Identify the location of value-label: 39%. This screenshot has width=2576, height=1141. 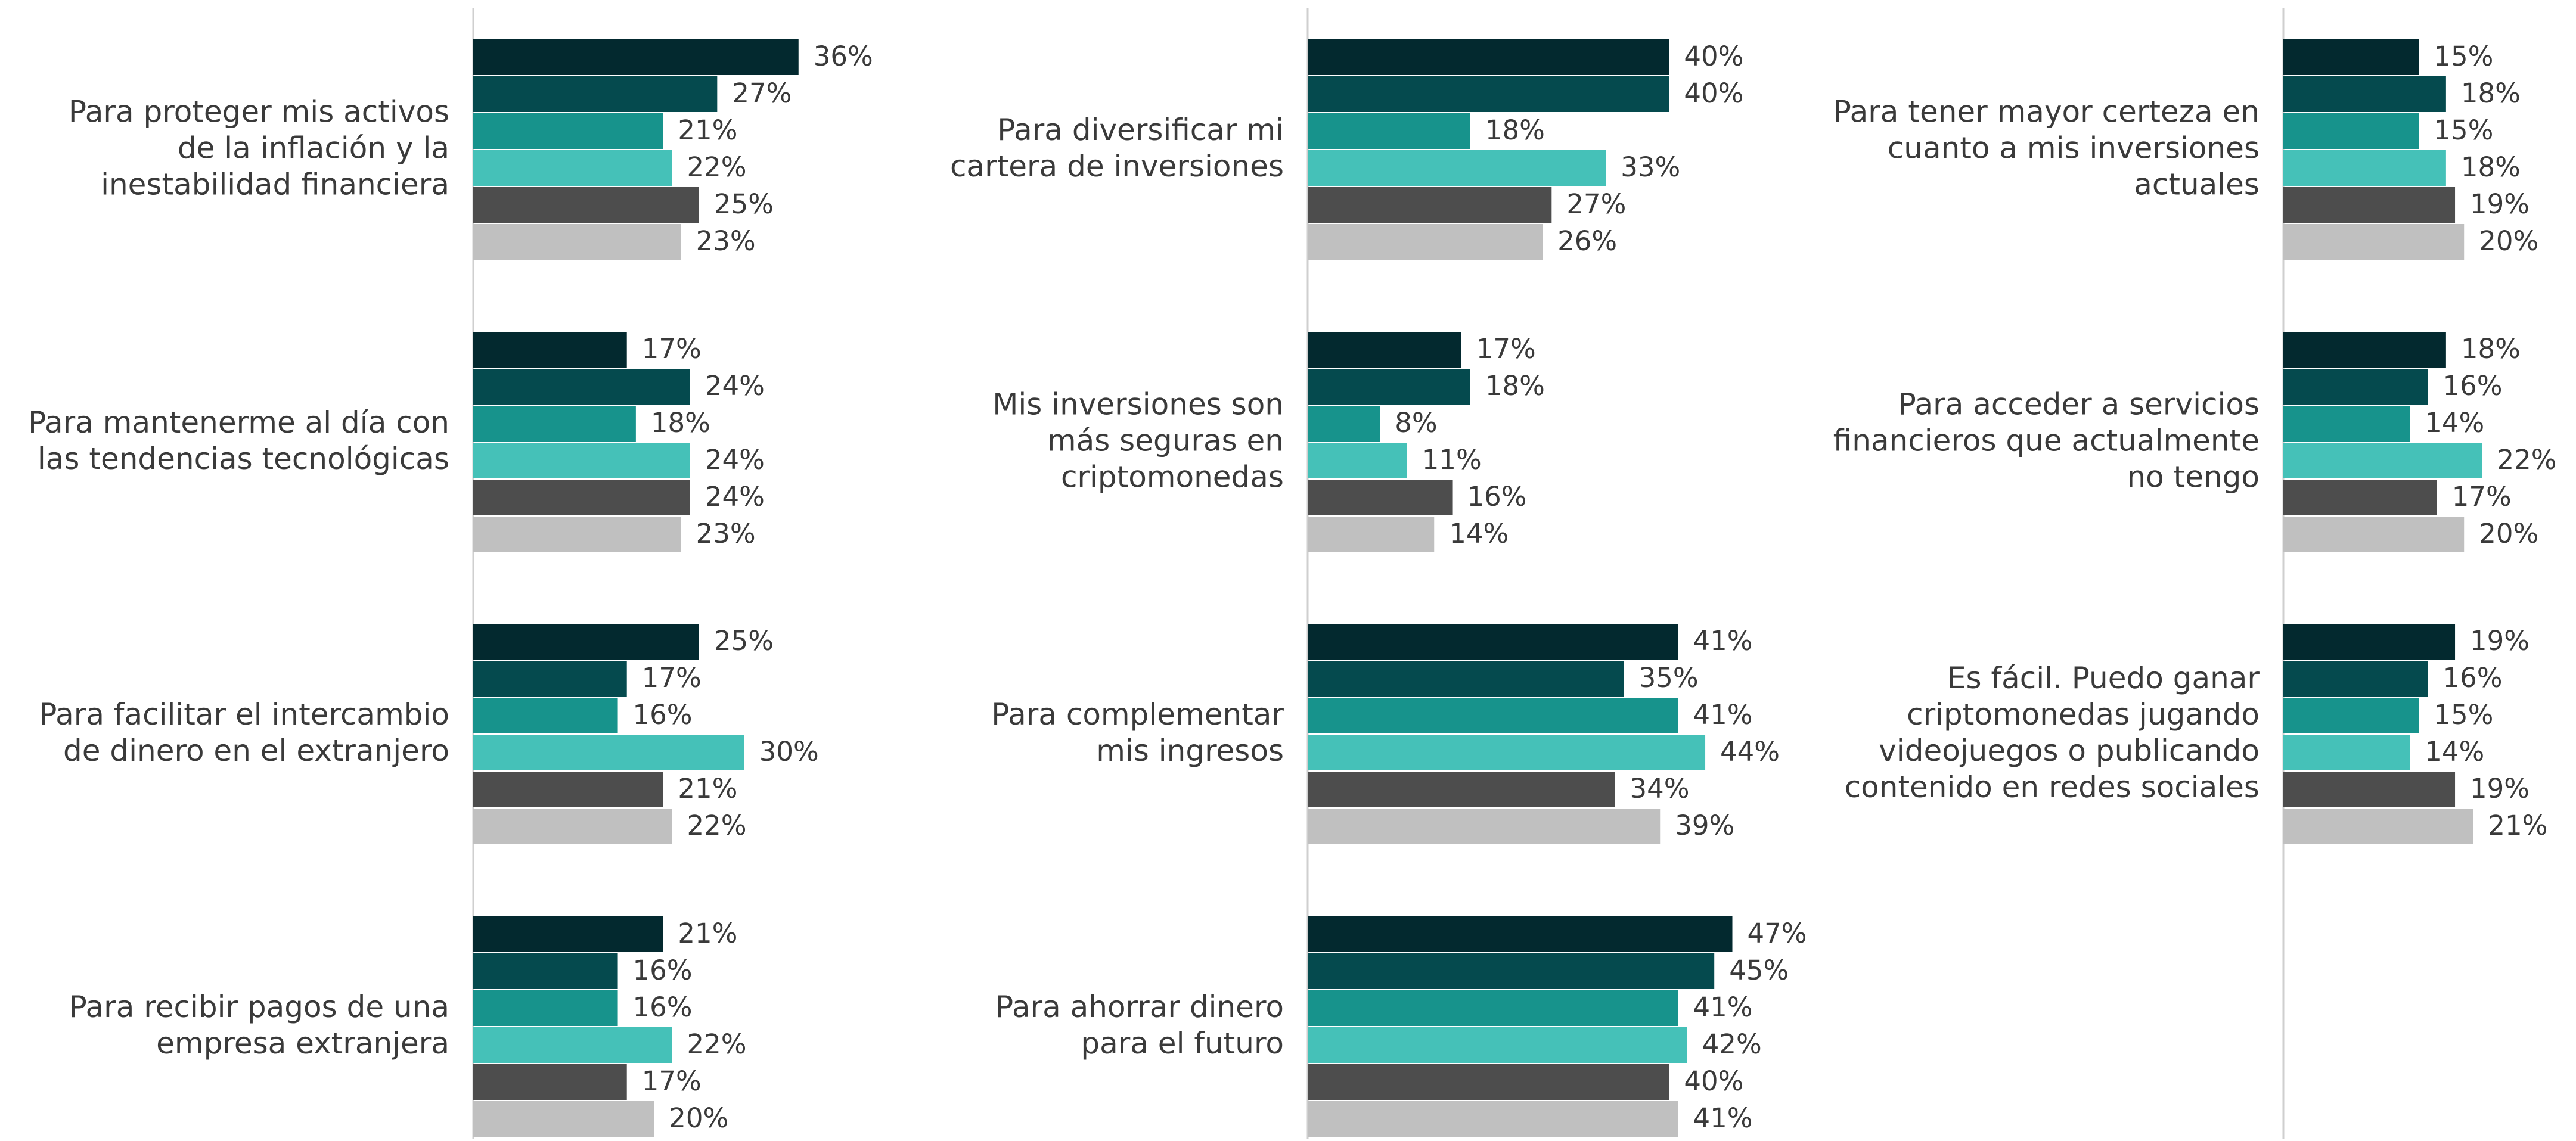
(1704, 825).